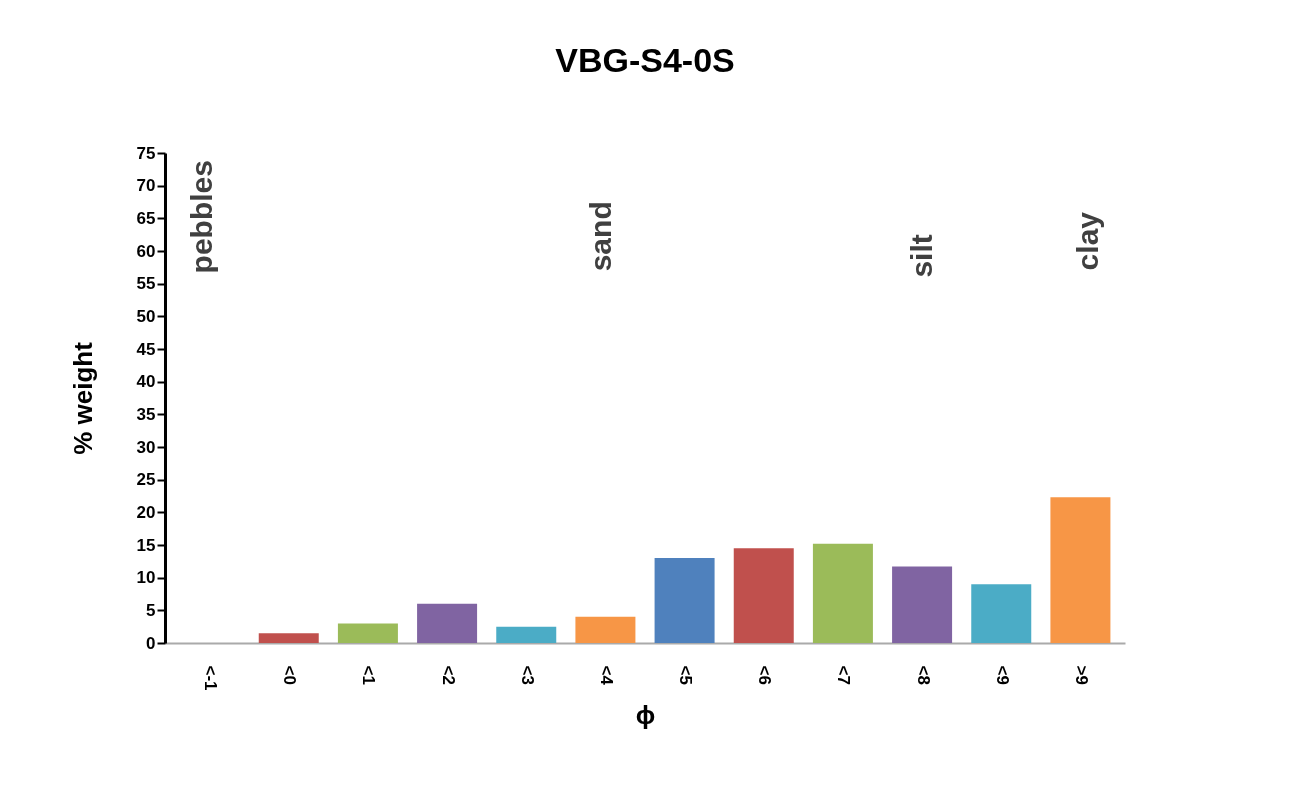 The width and height of the screenshot is (1292, 801). I want to click on y-tick-label: 75, so click(146, 153).